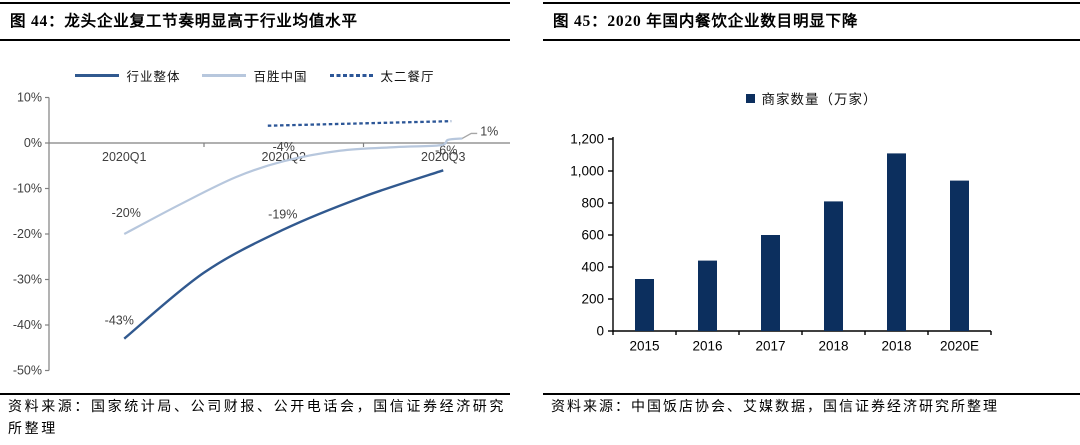  What do you see at coordinates (124, 157) in the screenshot?
I see `svg-text: 2020Q1` at bounding box center [124, 157].